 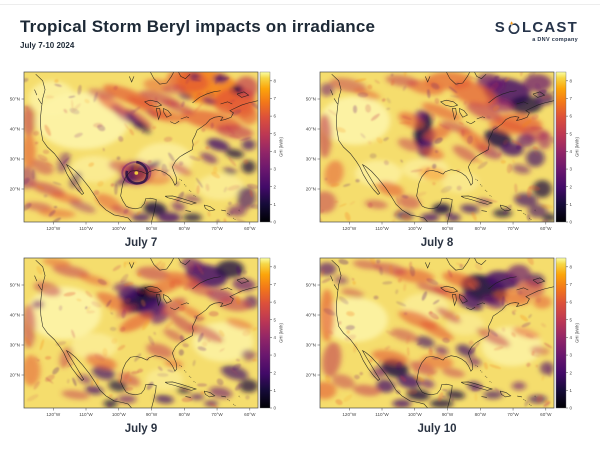 I want to click on lon-tick-label: 120°W, so click(x=349, y=414).